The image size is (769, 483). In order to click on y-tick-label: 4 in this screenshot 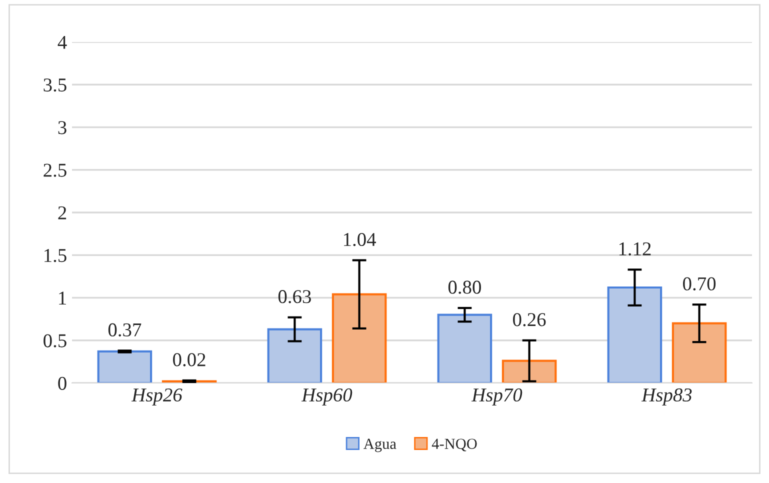, I will do `click(62, 42)`.